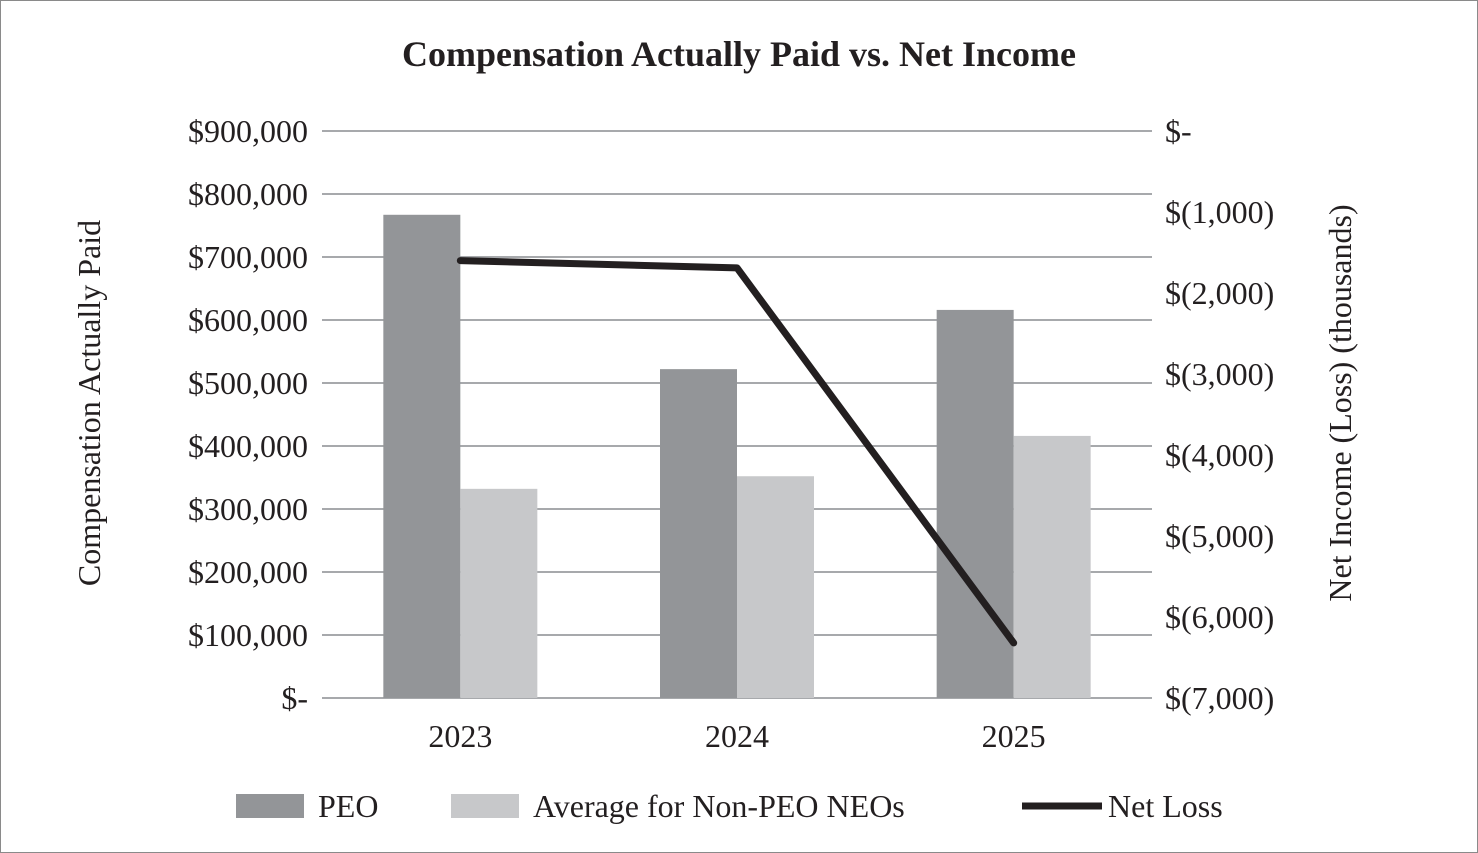  I want to click on y2-tick-label: $(4,000), so click(1219, 455).